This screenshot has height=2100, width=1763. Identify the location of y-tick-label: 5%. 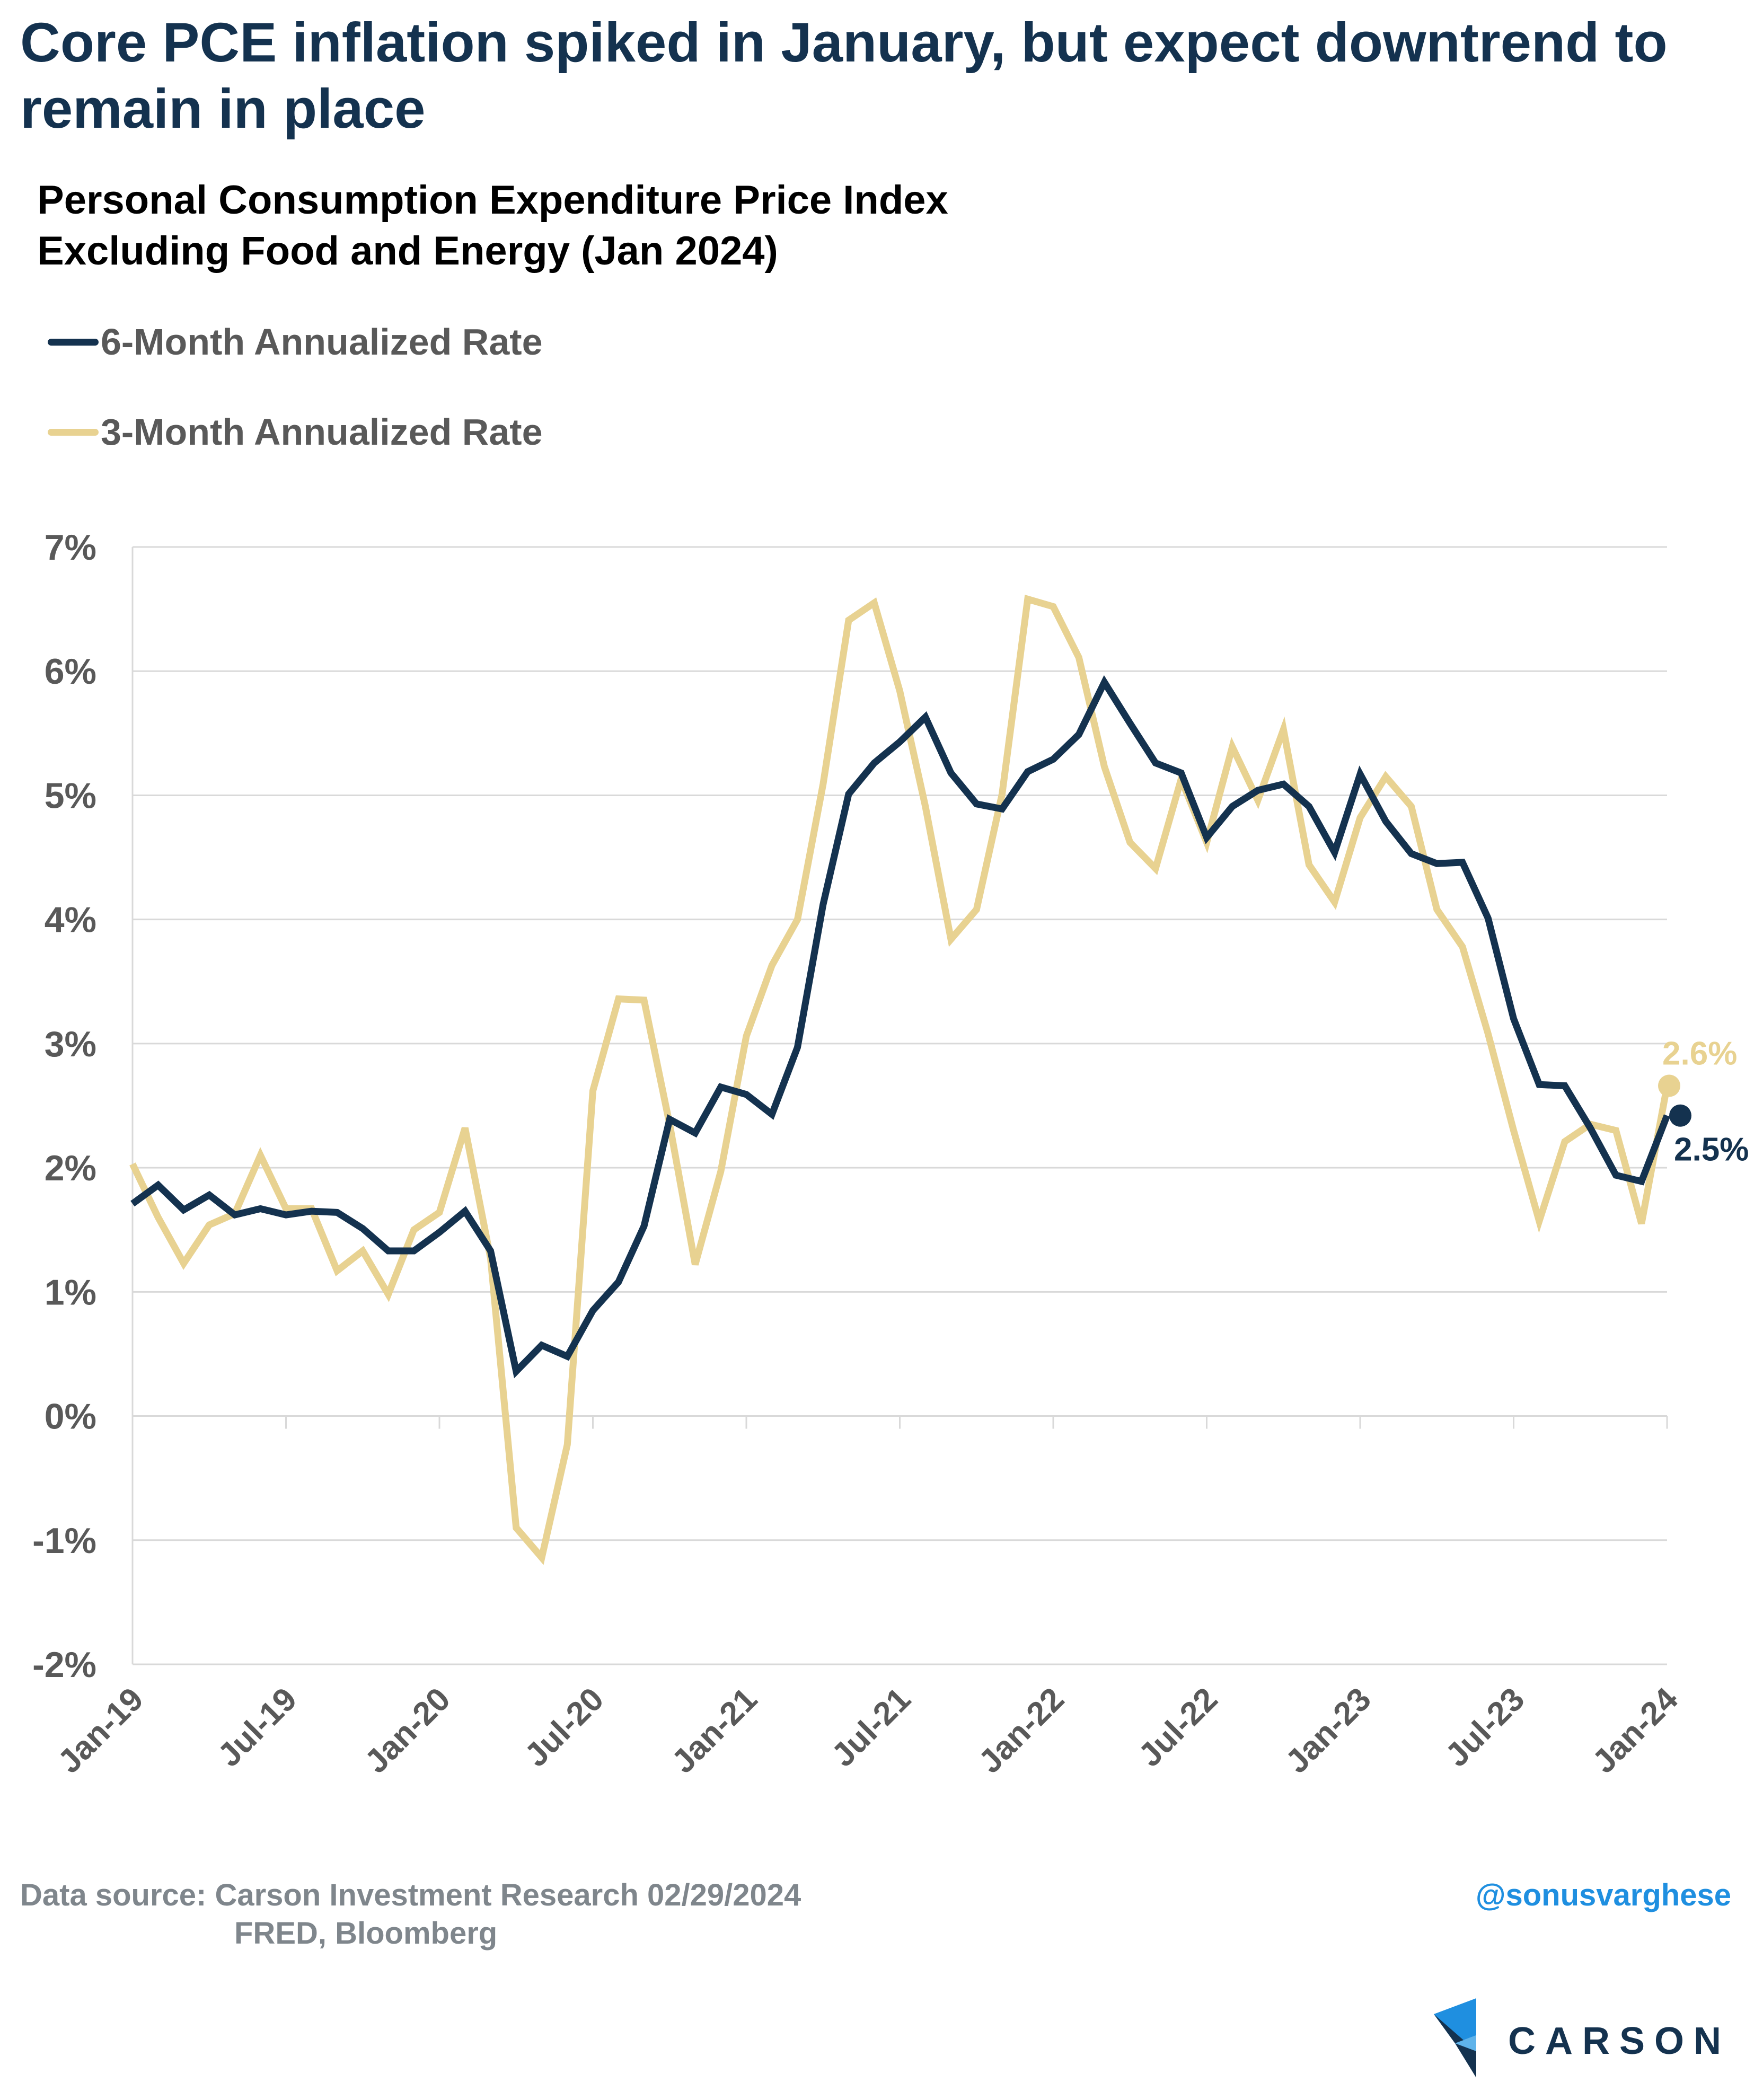
(70, 796).